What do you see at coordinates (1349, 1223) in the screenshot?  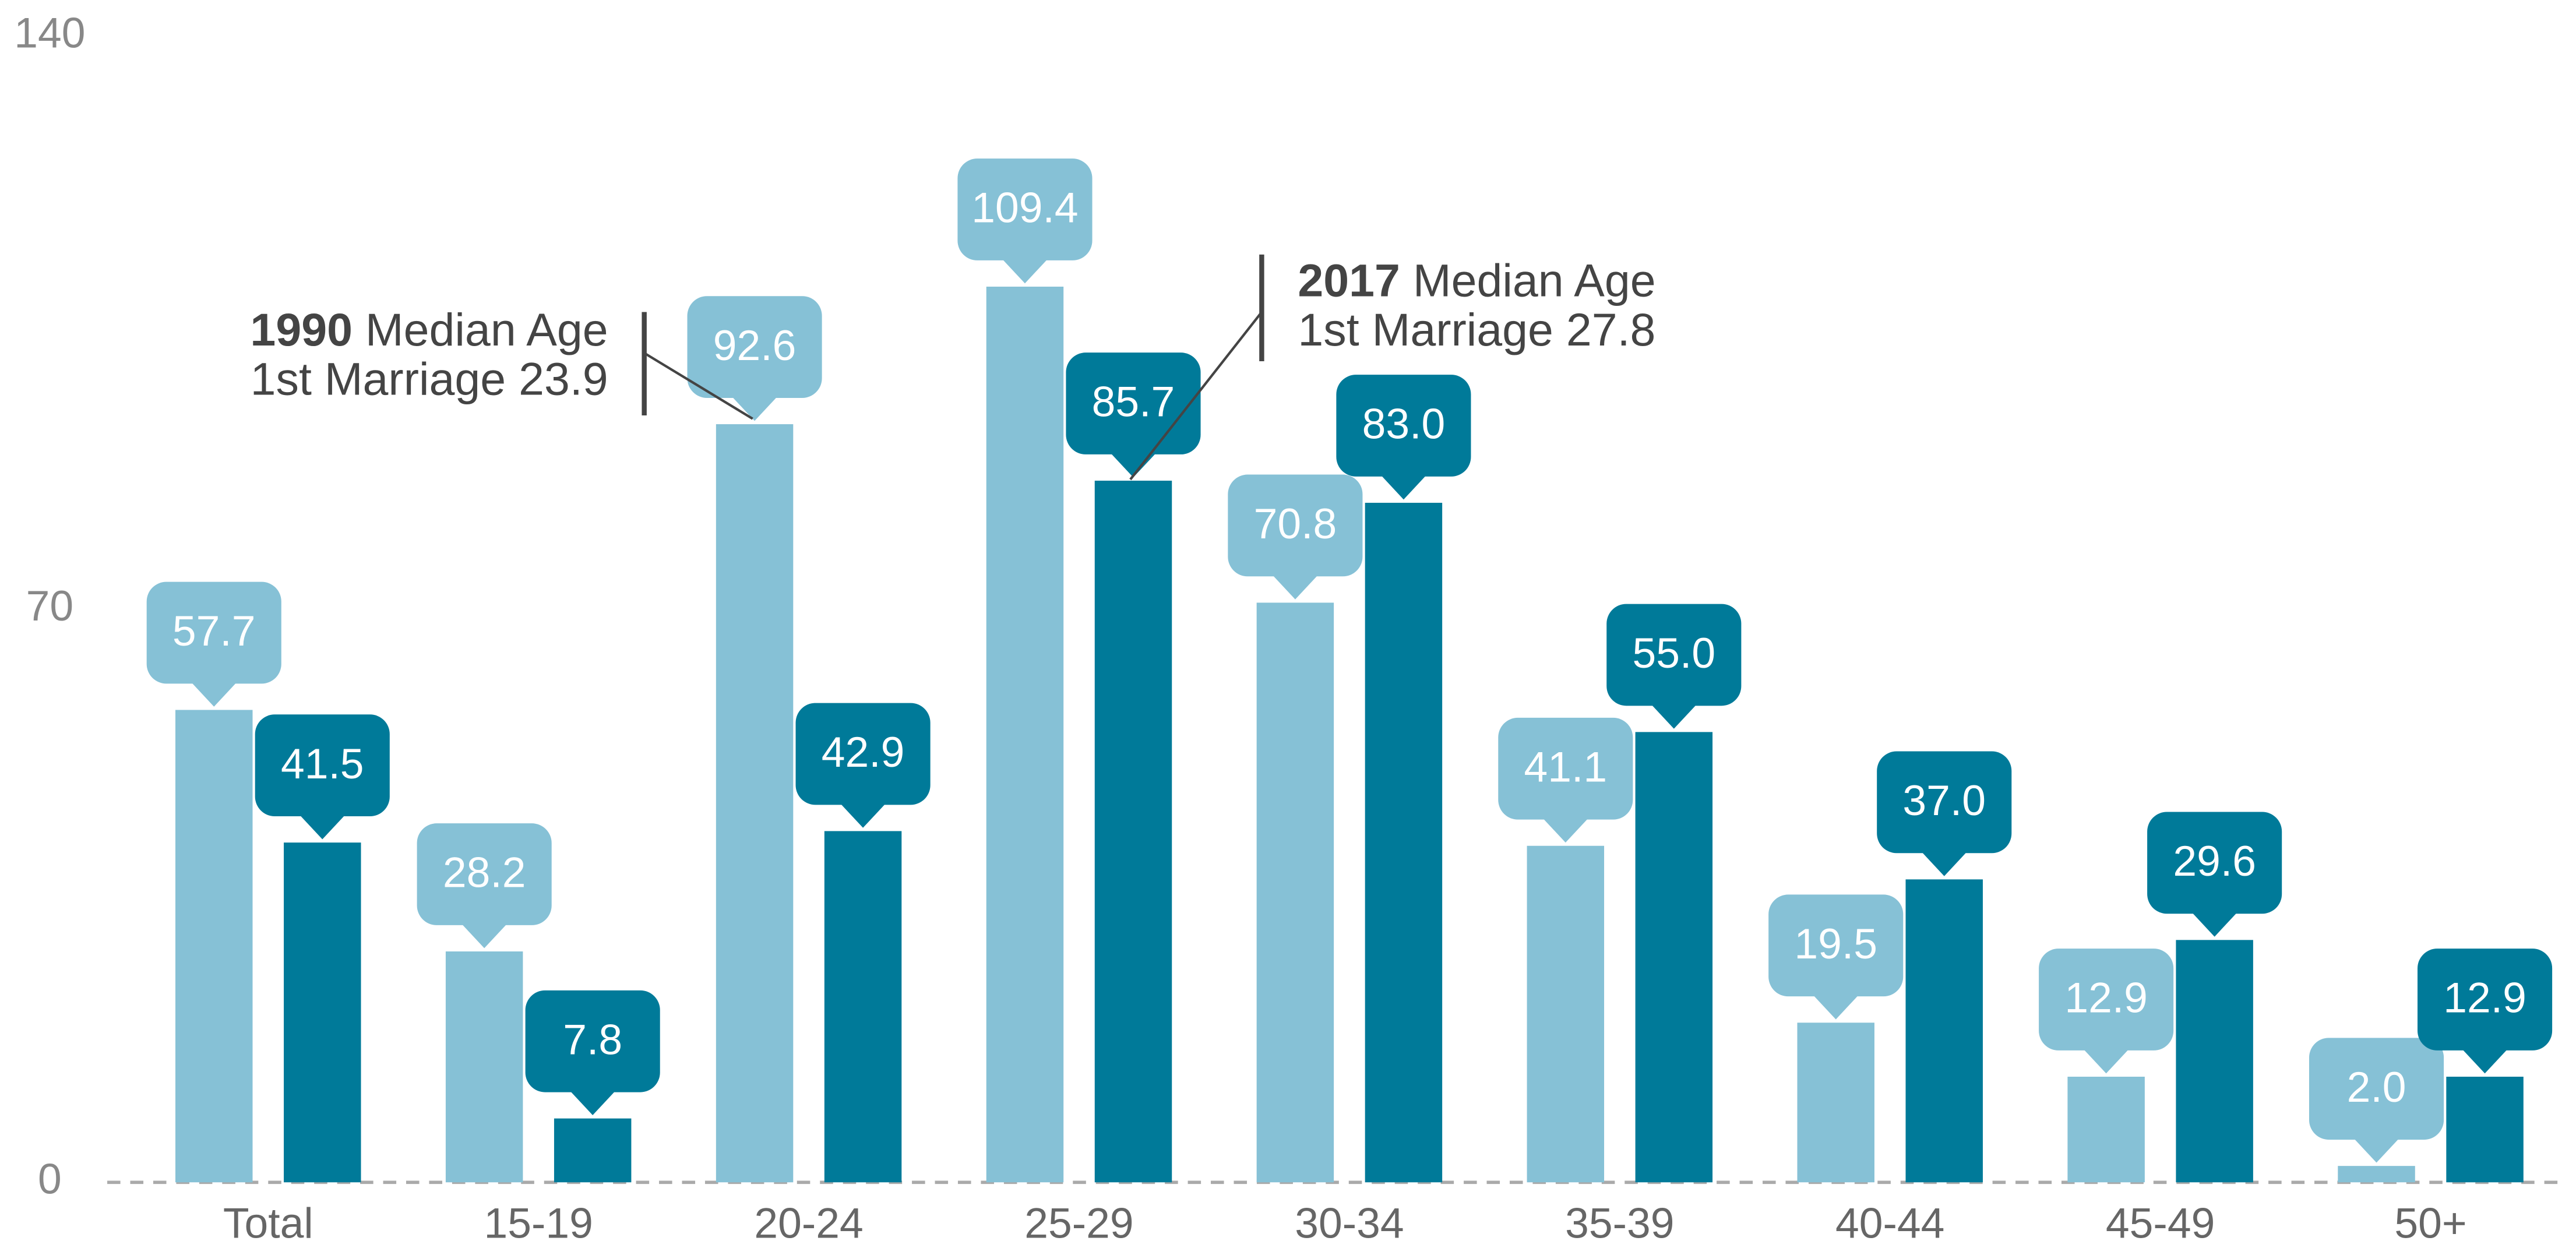 I see `x-tick-label: 30-34` at bounding box center [1349, 1223].